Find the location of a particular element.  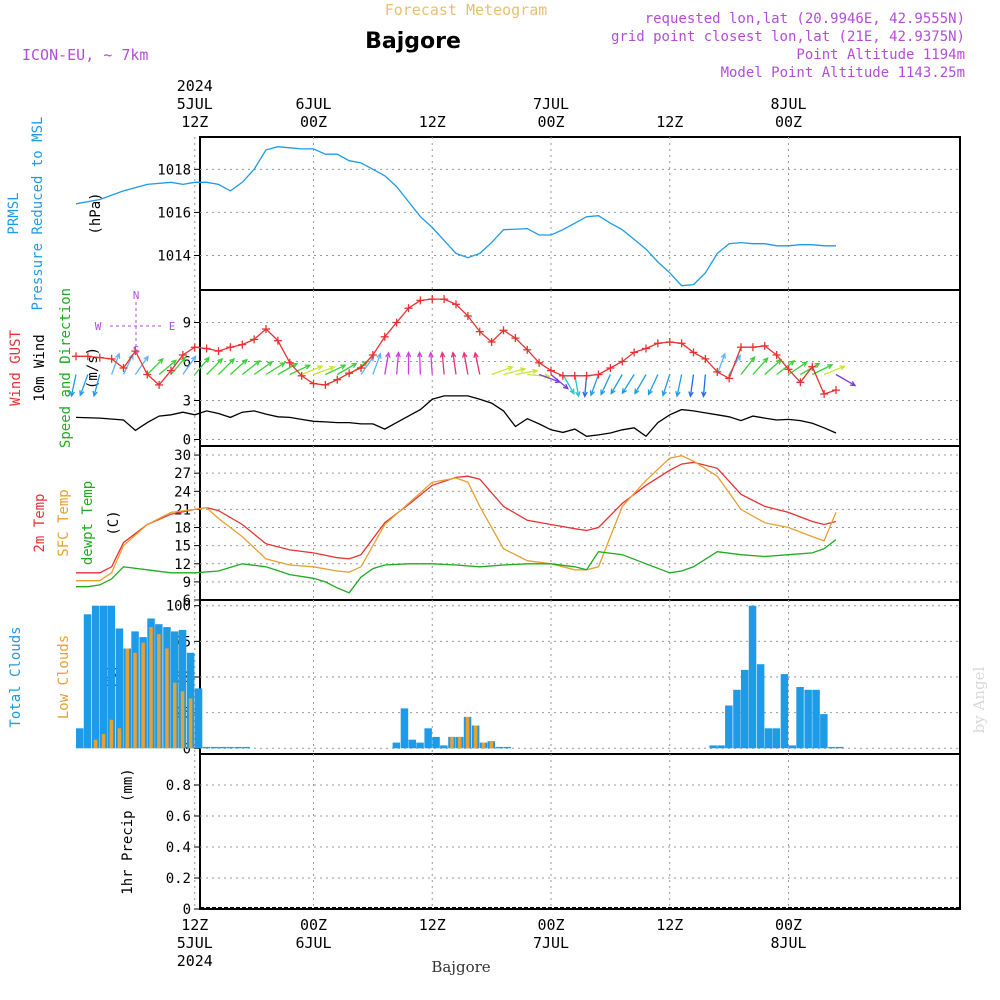

y-axis-label: SFC Temp is located at coordinates (64, 522).